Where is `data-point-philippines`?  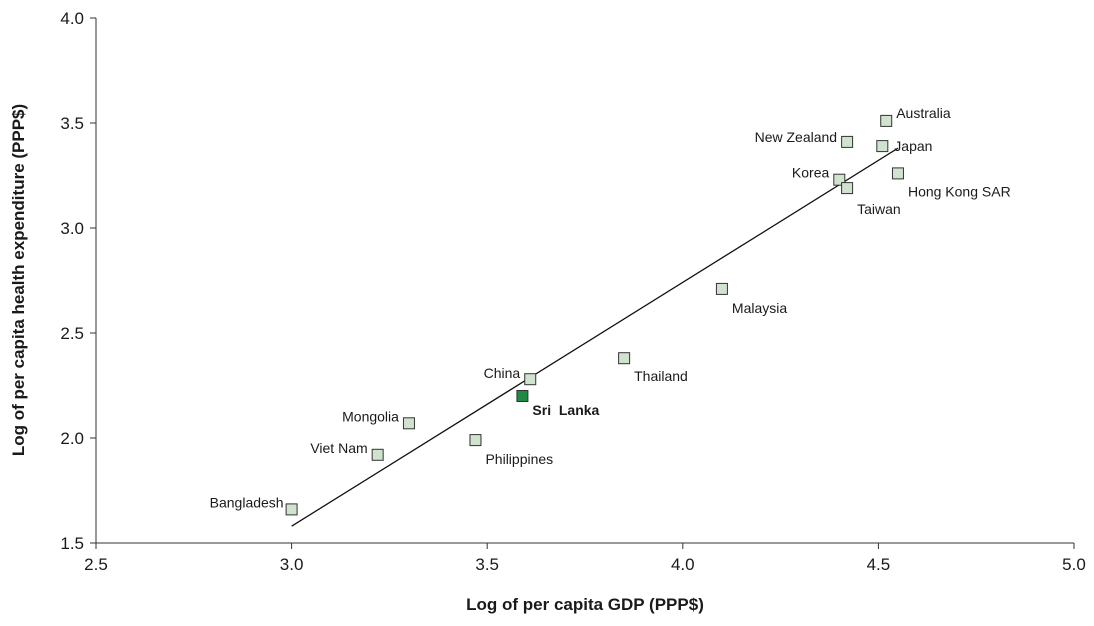
data-point-philippines is located at coordinates (475, 440).